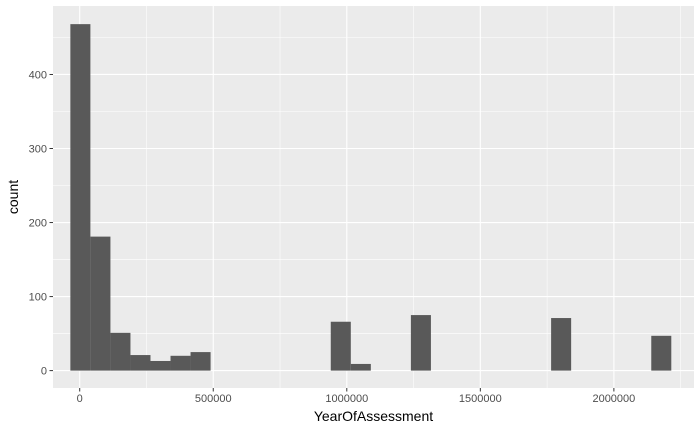  What do you see at coordinates (38, 224) in the screenshot?
I see `y-tick-label: 200` at bounding box center [38, 224].